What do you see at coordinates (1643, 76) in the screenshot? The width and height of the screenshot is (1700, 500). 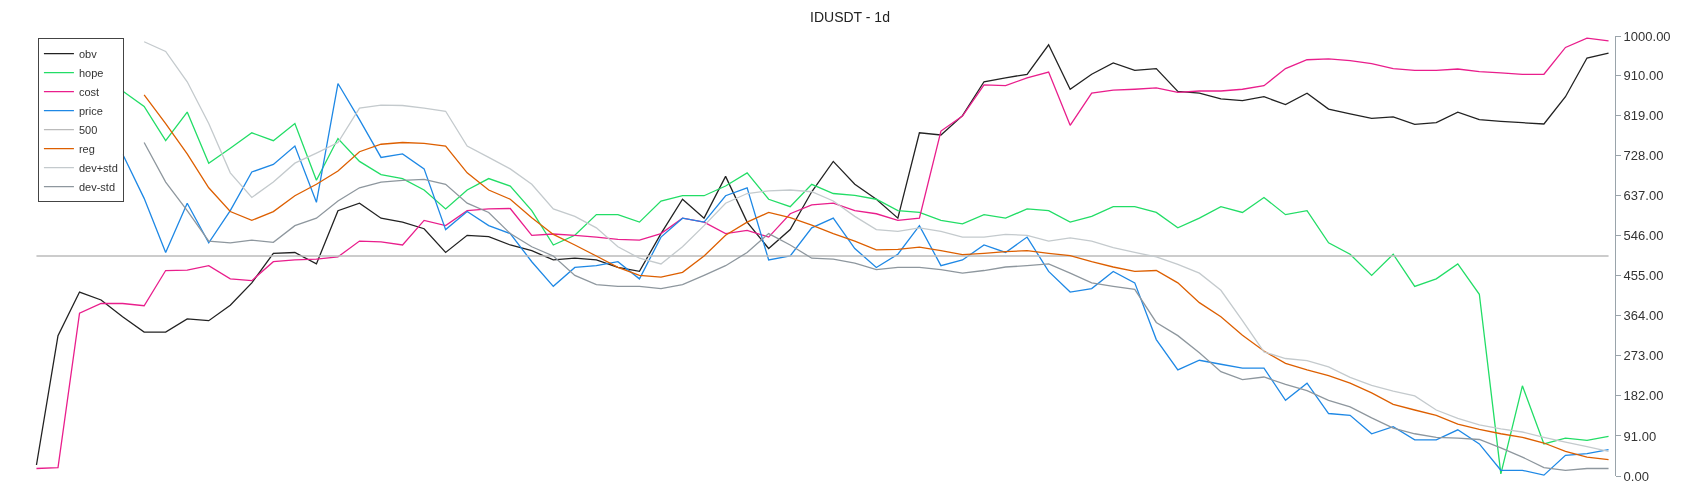 I see `y-tick-label: 910.00` at bounding box center [1643, 76].